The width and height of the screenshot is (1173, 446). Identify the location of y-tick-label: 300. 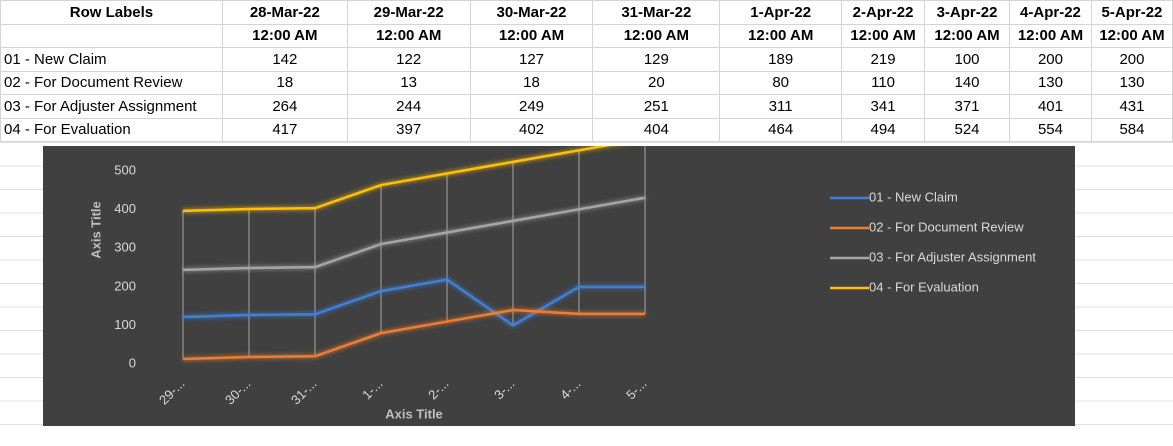
(125, 247).